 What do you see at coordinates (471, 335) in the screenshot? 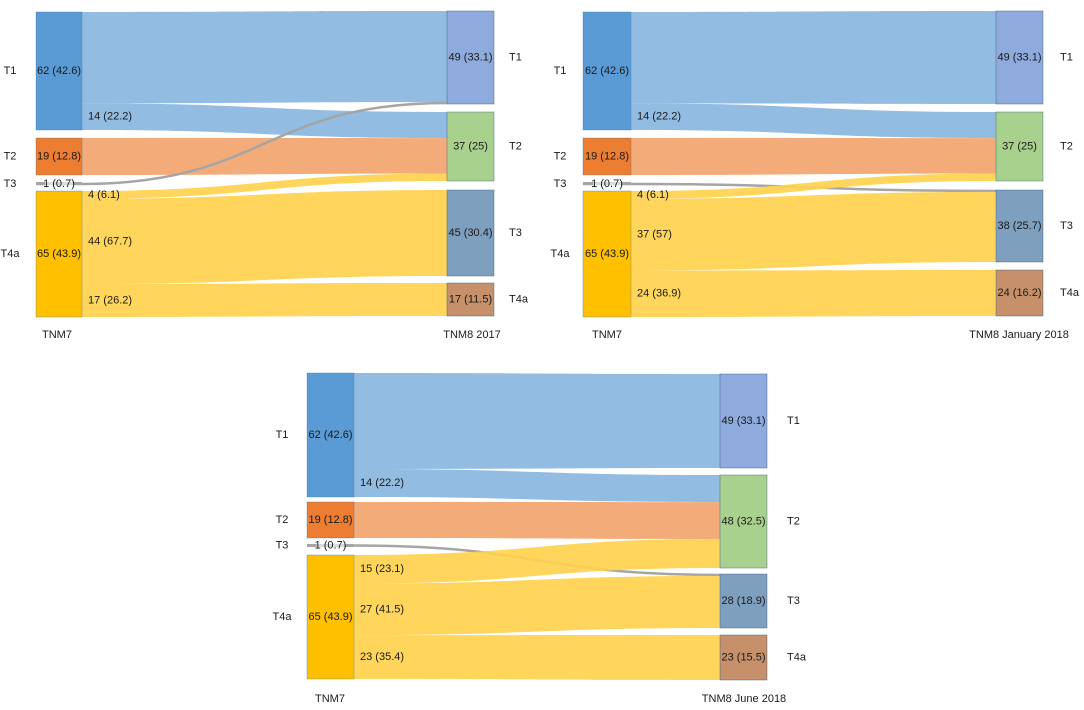
I see `target-stage-title: TNM8 2017` at bounding box center [471, 335].